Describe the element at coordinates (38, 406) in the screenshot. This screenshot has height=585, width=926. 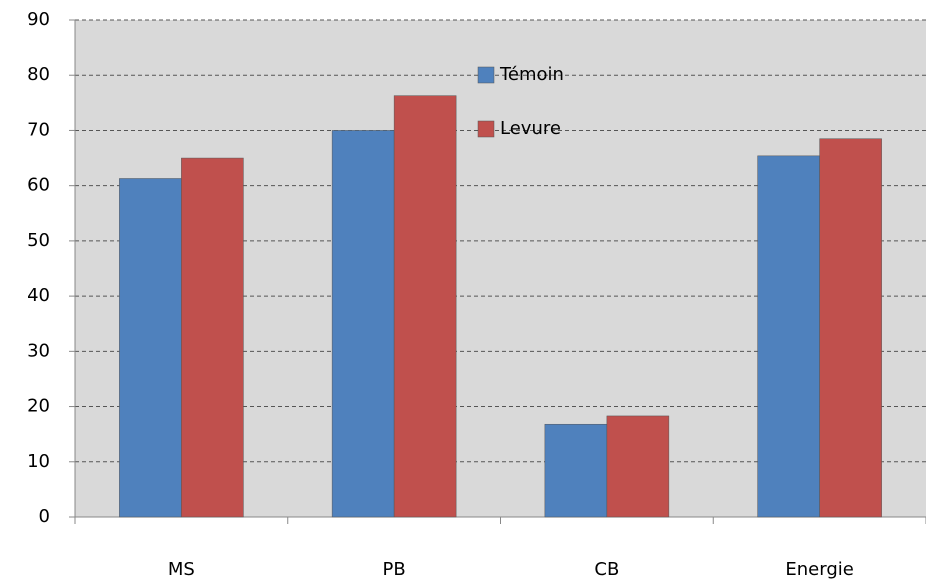
I see `y-tick-label: 20` at that location.